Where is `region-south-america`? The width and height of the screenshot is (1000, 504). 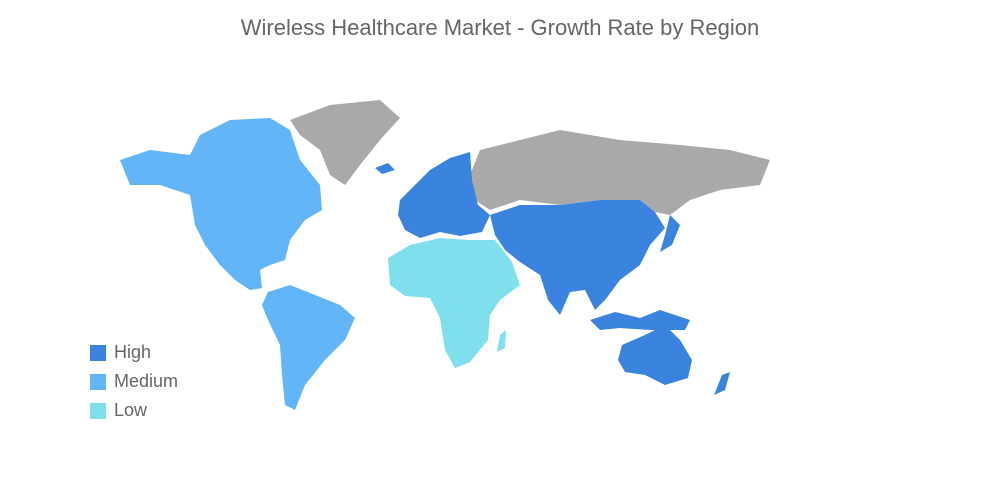
region-south-america is located at coordinates (308, 347).